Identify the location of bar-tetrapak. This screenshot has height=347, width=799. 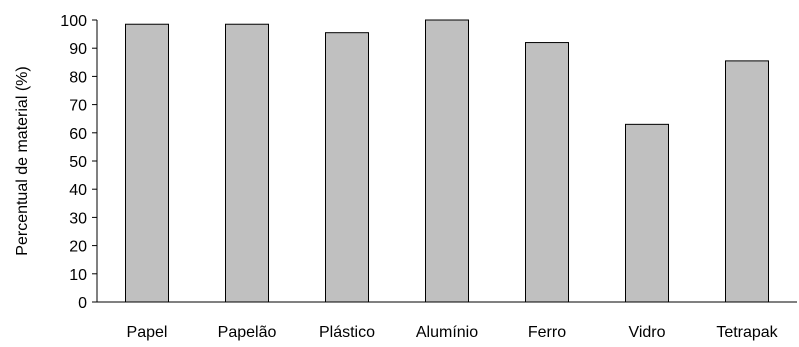
(747, 181).